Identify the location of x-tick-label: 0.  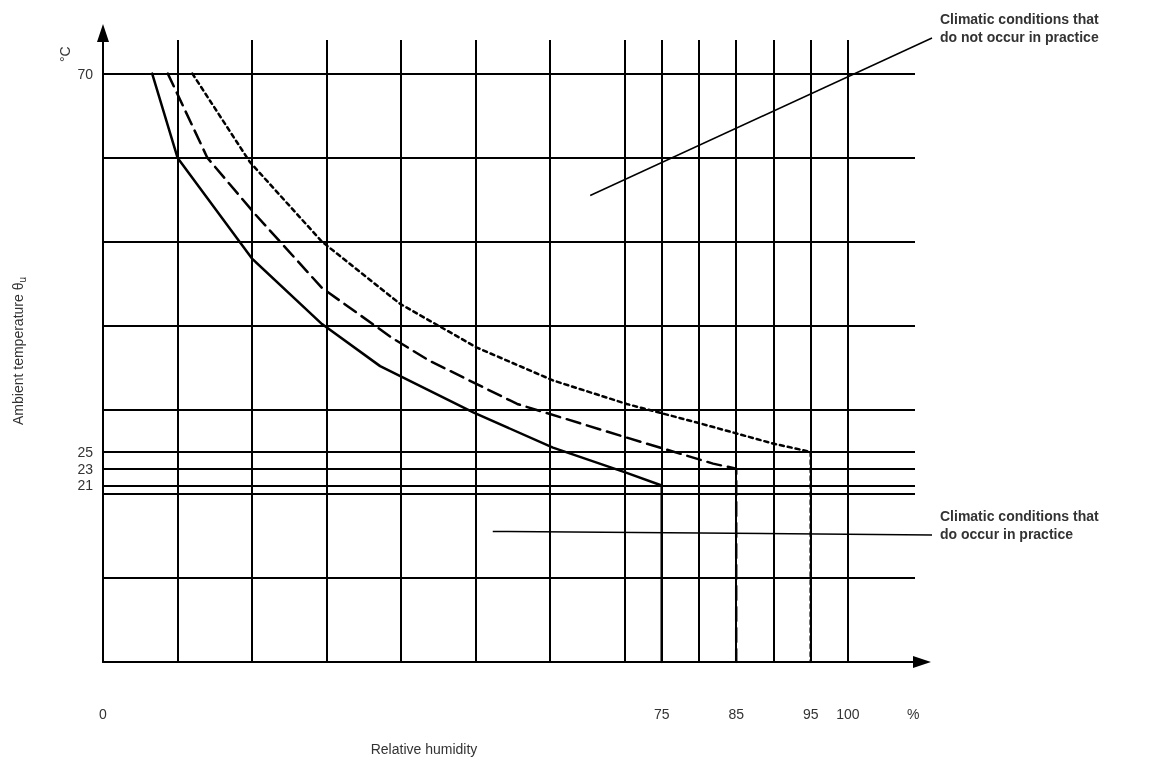
(103, 714).